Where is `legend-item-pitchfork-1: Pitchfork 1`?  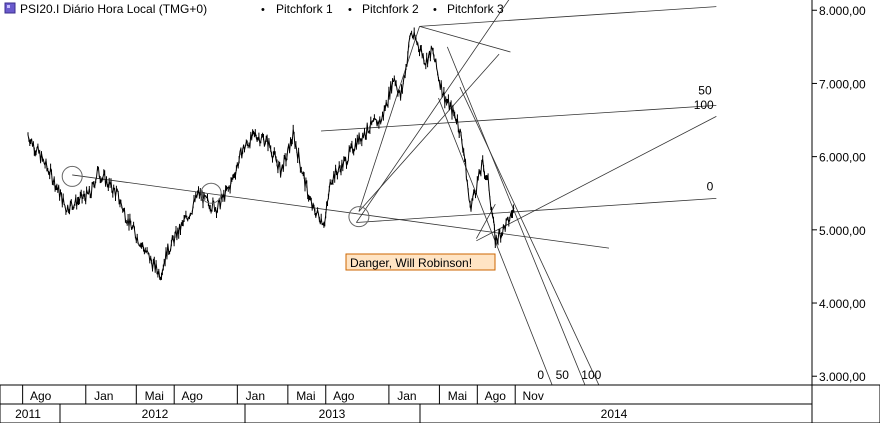 legend-item-pitchfork-1: Pitchfork 1 is located at coordinates (304, 9).